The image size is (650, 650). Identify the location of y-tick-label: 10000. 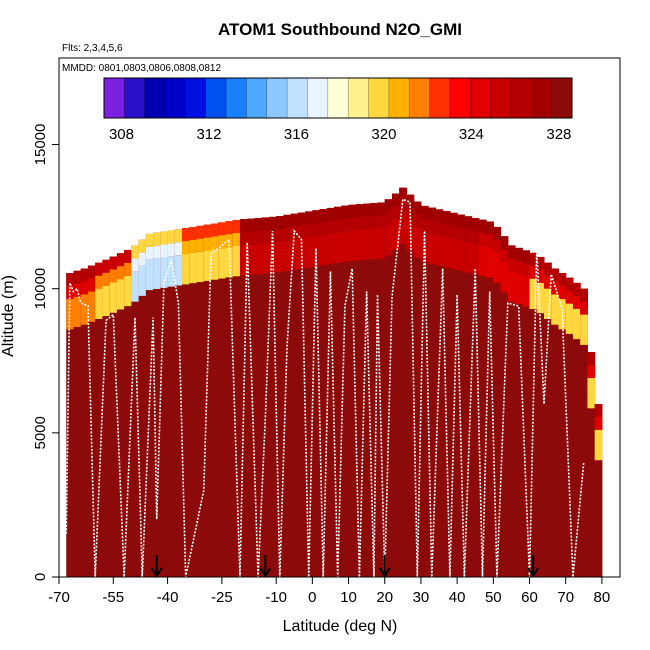
(40, 289).